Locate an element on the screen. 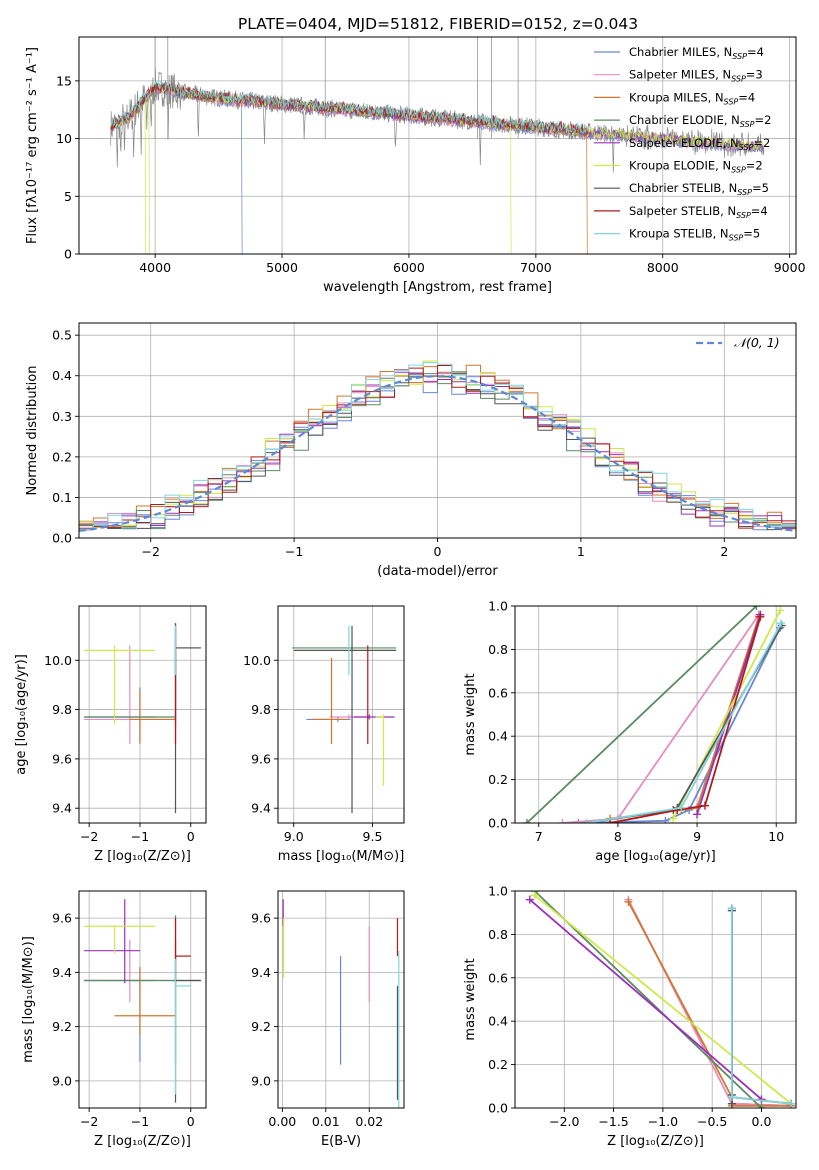  y-tick-label: 9.2 is located at coordinates (62, 1026).